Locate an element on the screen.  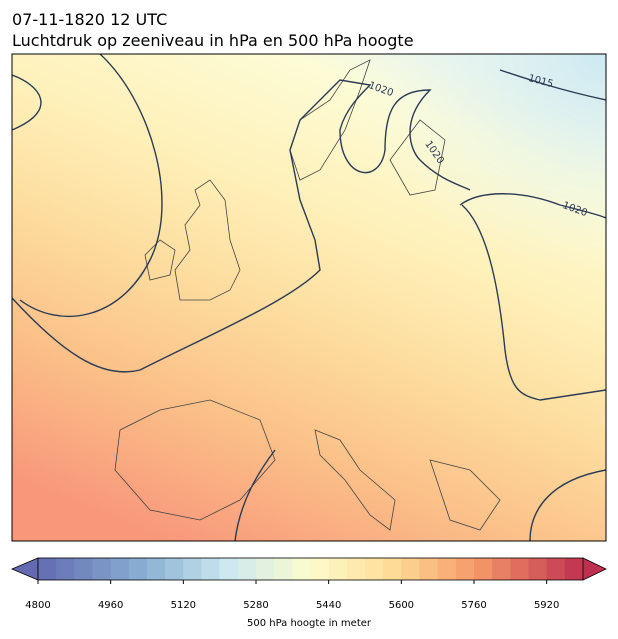
colorbar-tick-label: 4960 is located at coordinates (110, 605).